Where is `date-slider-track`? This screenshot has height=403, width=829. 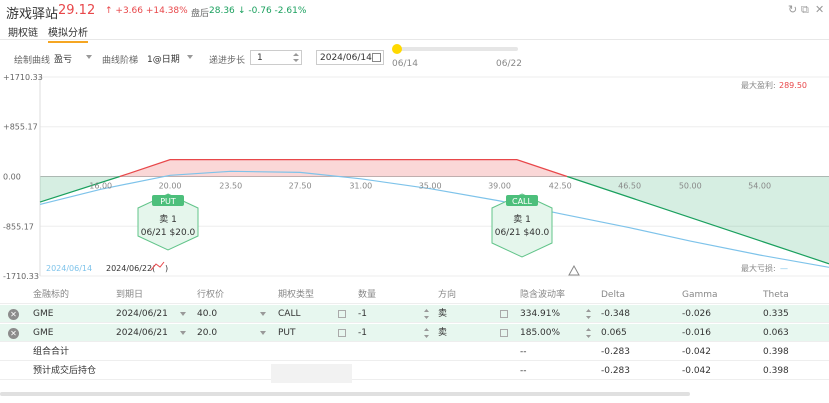
date-slider-track is located at coordinates (457, 49).